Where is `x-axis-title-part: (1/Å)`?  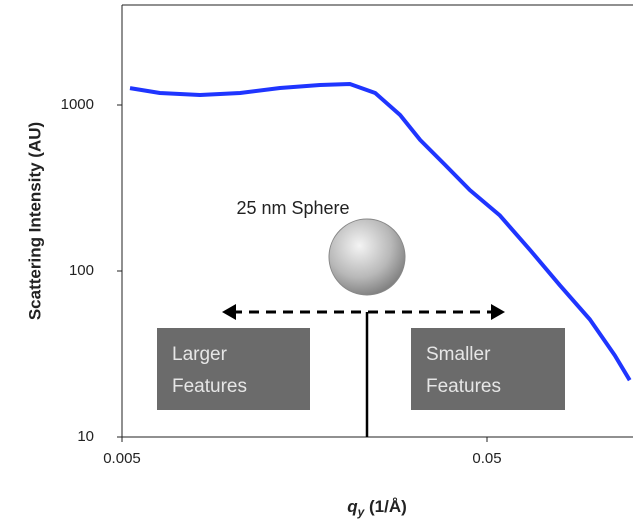 x-axis-title-part: (1/Å) is located at coordinates (385, 506).